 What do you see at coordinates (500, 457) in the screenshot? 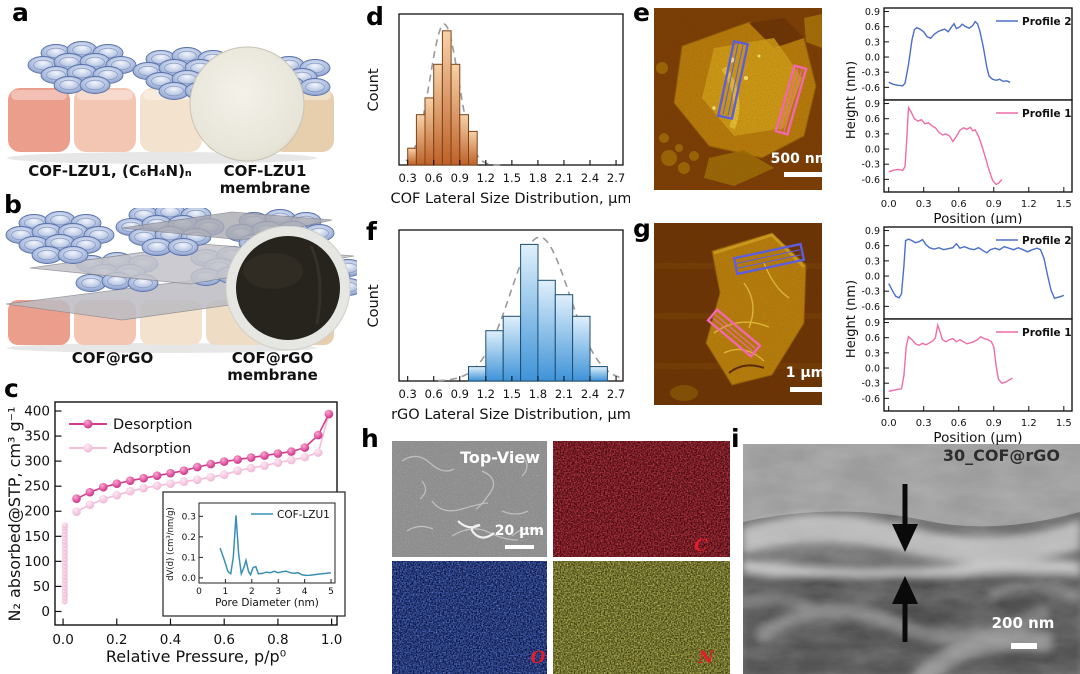
I see `sem-top-view-label: Top-View` at bounding box center [500, 457].